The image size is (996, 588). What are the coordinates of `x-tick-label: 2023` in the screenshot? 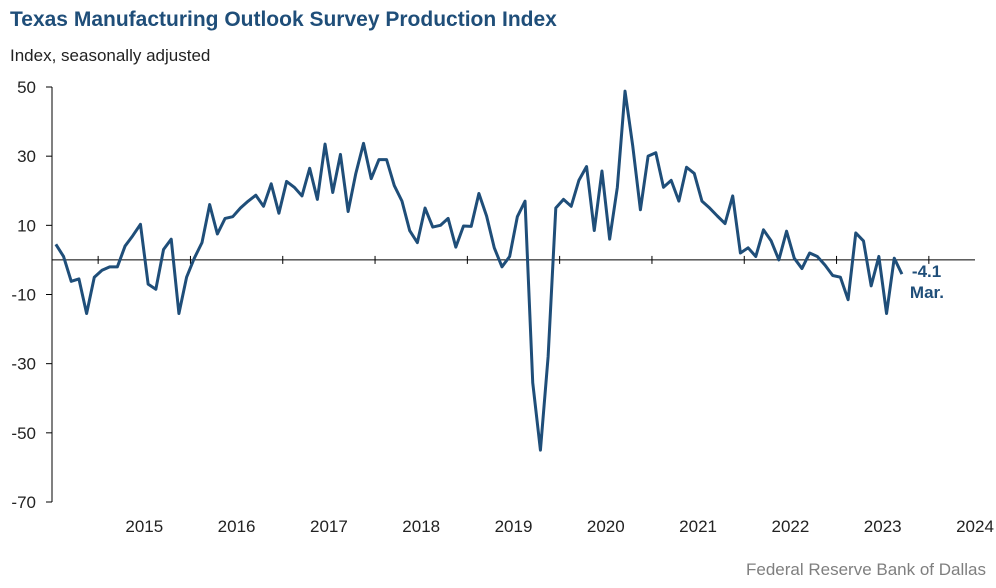 It's located at (883, 526).